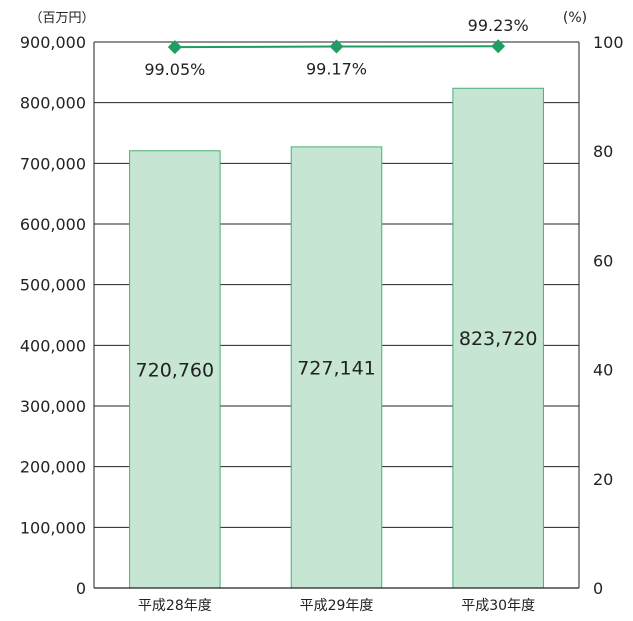 The width and height of the screenshot is (633, 621). I want to click on y-right-tick-label: 40, so click(603, 370).